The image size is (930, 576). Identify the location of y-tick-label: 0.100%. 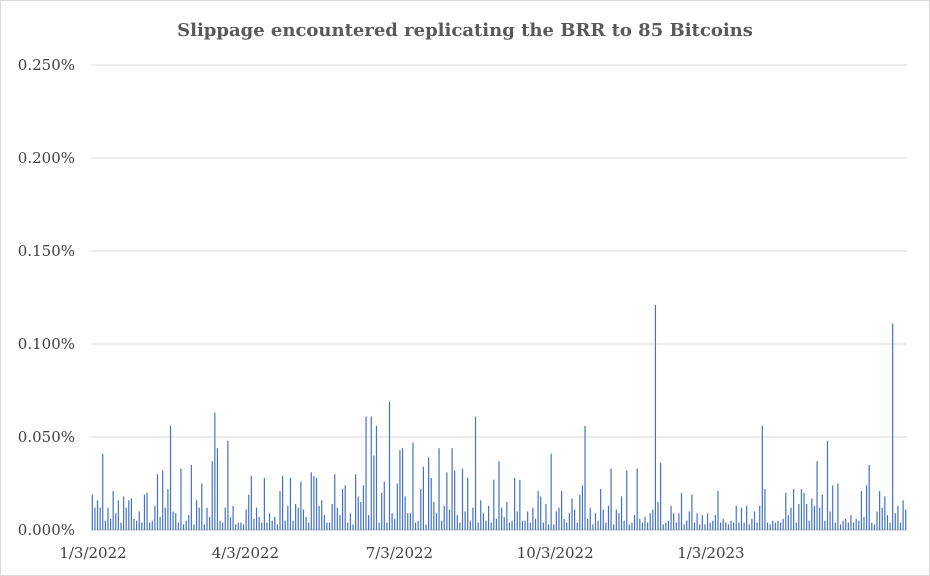
(46, 344).